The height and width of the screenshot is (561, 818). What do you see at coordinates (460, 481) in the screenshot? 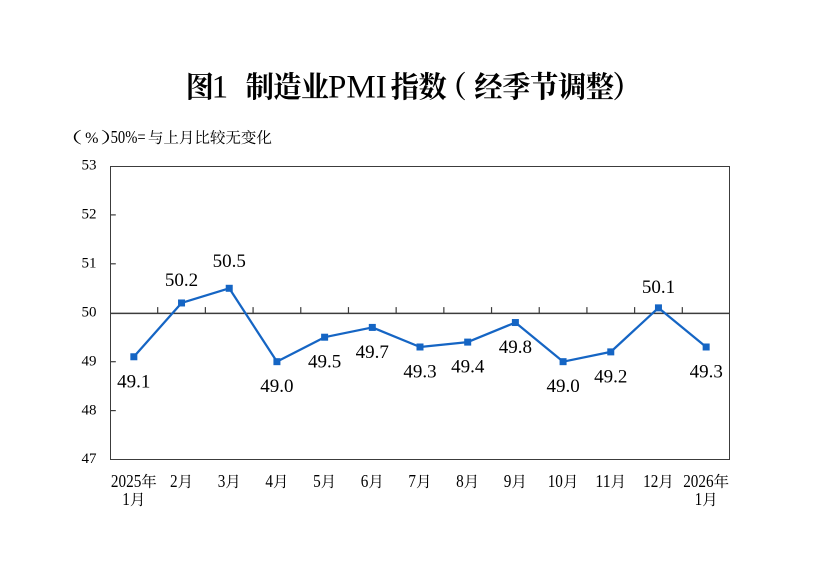
I see `svg-text: 8` at bounding box center [460, 481].